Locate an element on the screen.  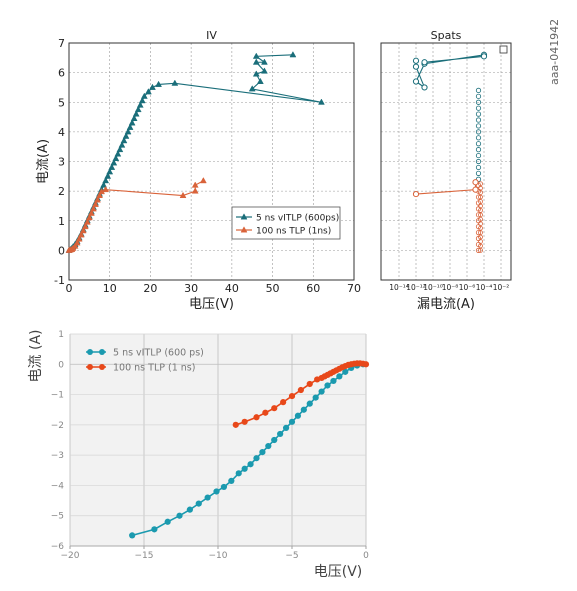
spats-xtick-label: 10⁻¹² is located at coordinates (416, 287).